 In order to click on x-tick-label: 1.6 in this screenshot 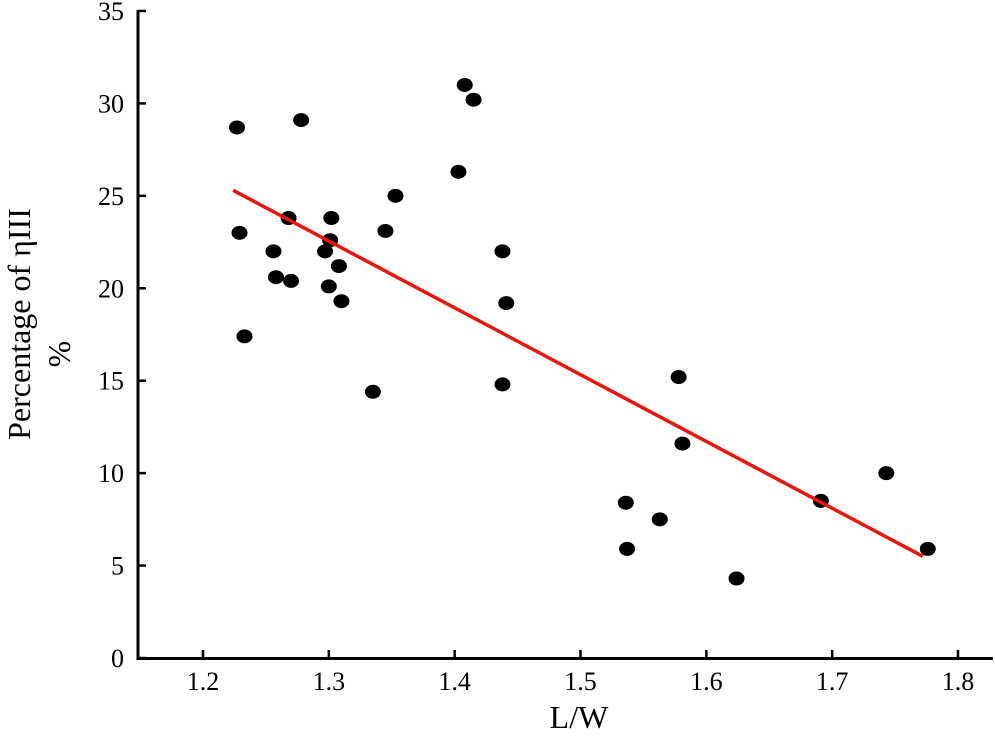, I will do `click(706, 681)`.